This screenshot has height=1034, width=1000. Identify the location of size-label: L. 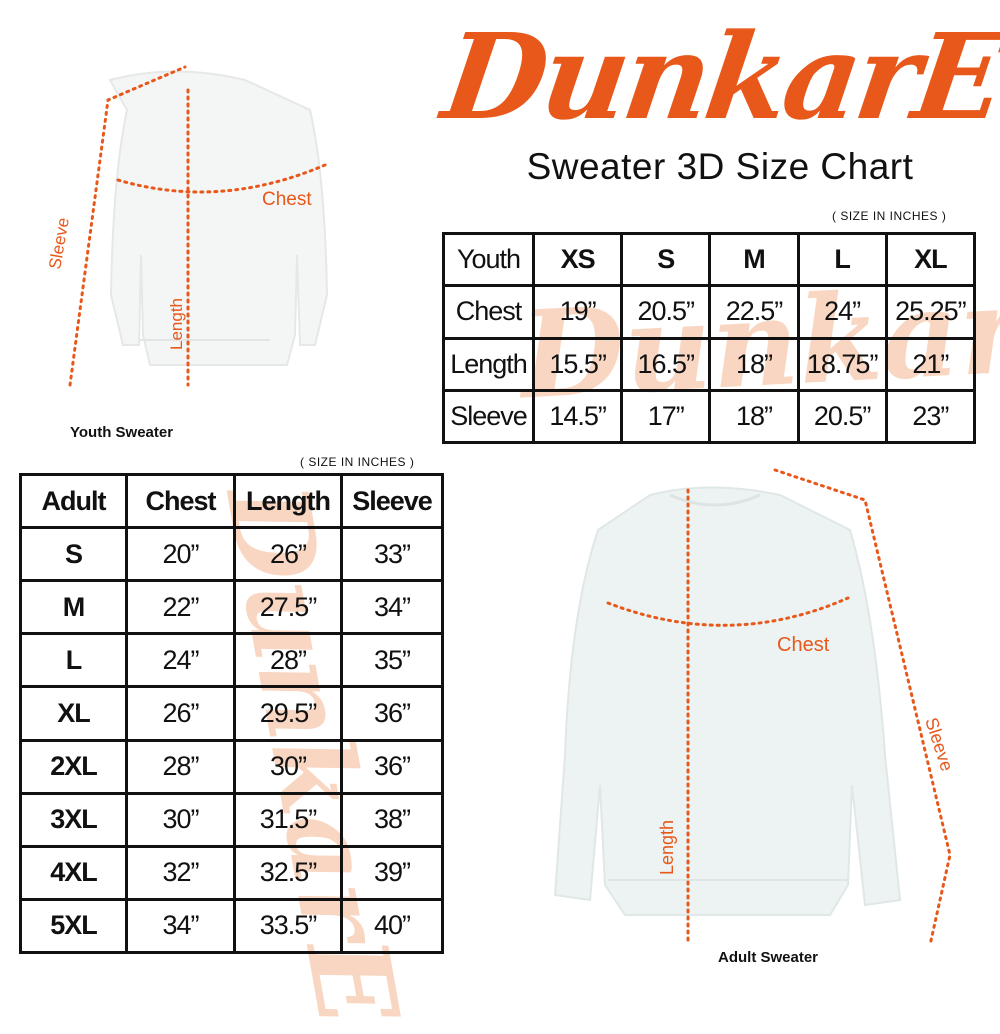
(73, 660).